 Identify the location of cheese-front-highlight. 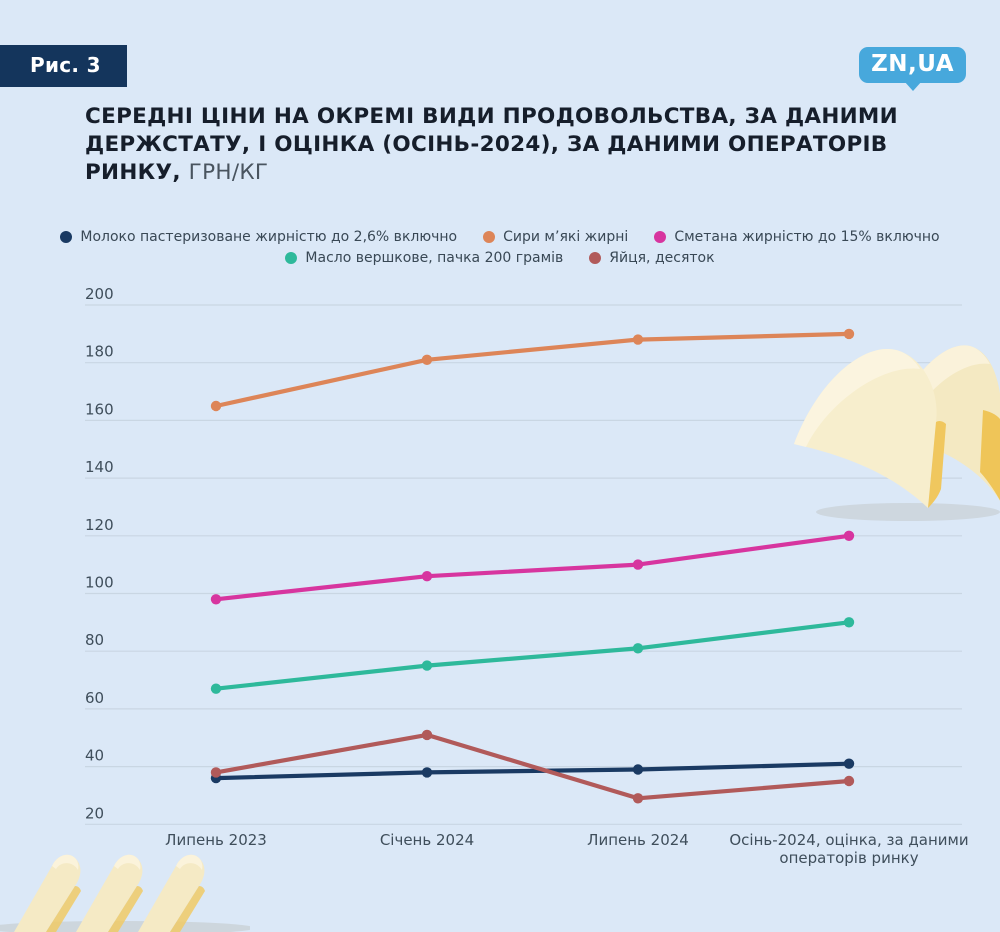
(857, 397).